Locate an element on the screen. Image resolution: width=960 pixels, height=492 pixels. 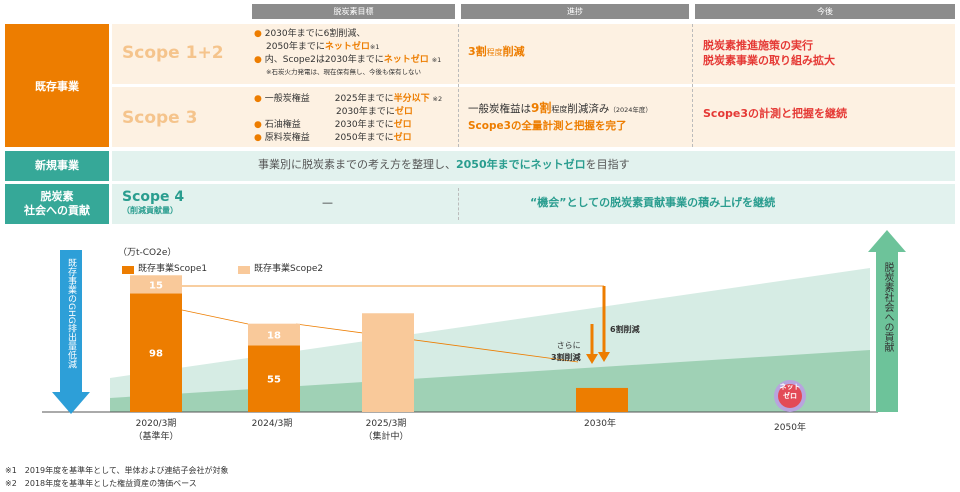
scope12-progress: 3割程度削減 is located at coordinates (496, 51).